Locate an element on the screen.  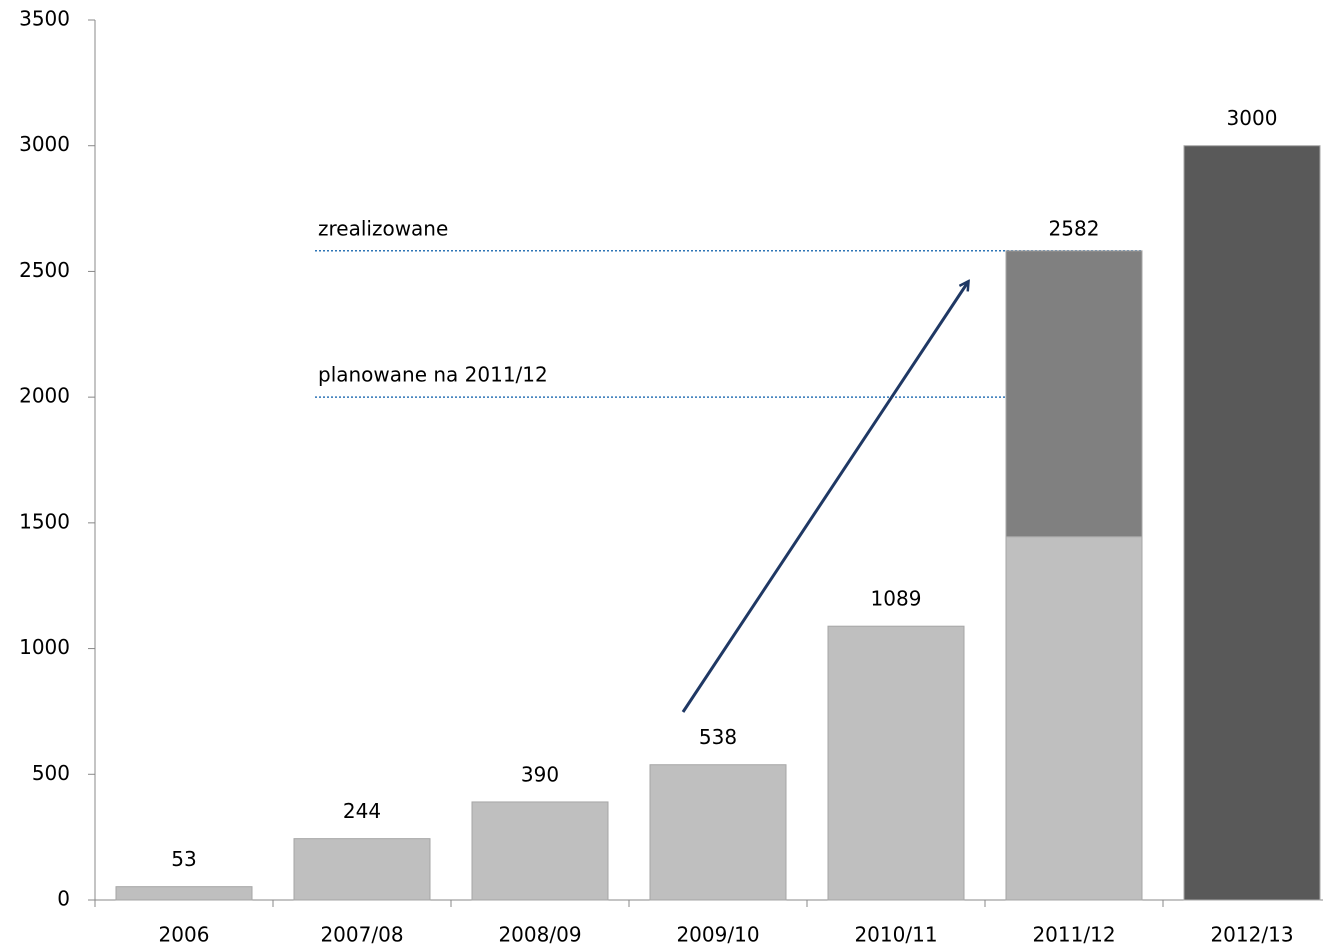
data-label: 3000 is located at coordinates (1252, 118).